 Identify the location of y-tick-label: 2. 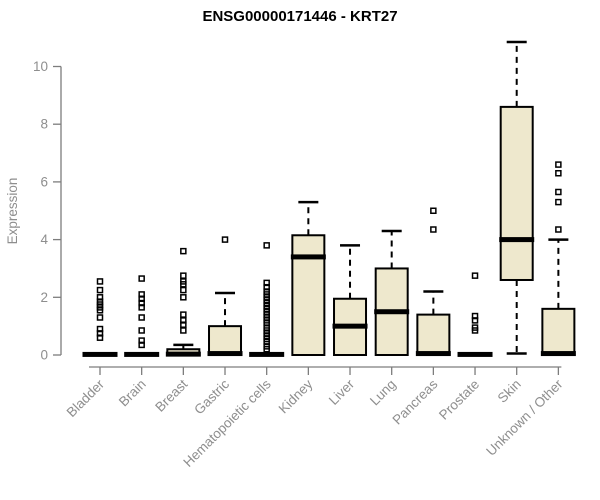
(44, 297).